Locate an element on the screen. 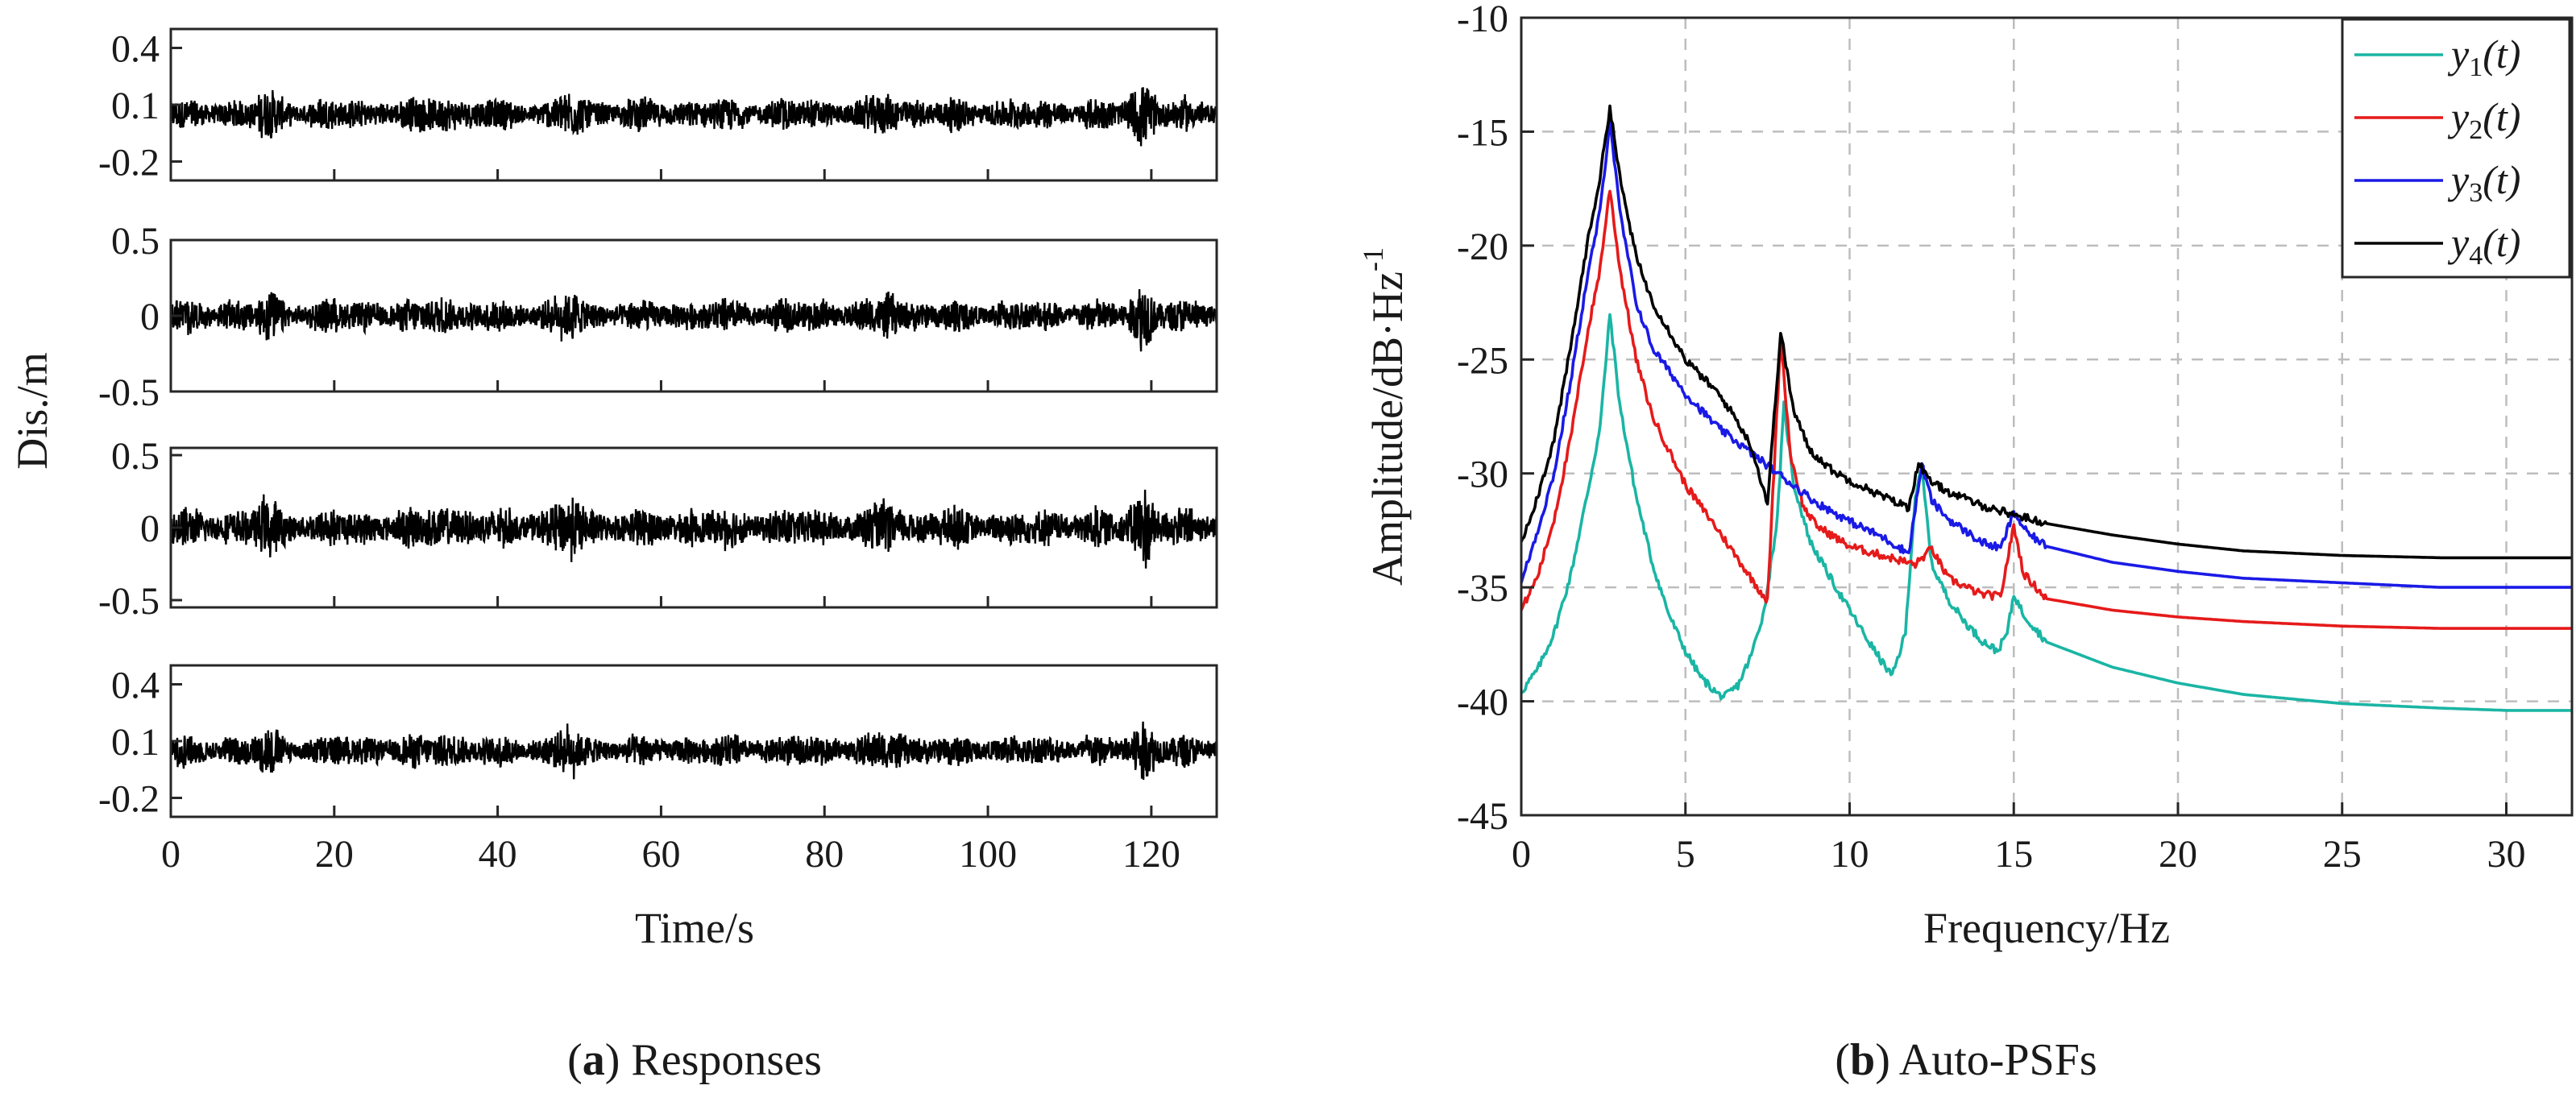 The image size is (2576, 1102). x-tick-label: 100 is located at coordinates (988, 854).